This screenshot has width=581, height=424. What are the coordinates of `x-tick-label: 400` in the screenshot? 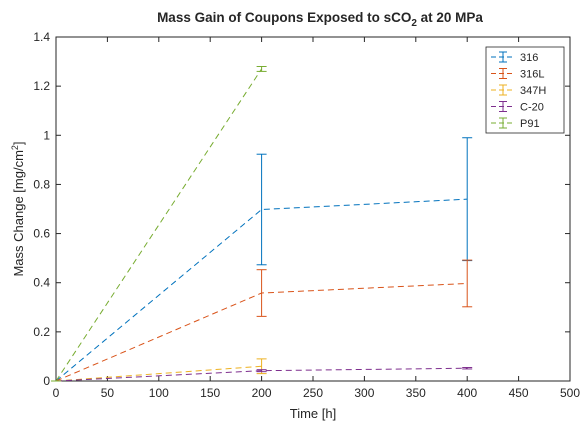 It's located at (467, 393).